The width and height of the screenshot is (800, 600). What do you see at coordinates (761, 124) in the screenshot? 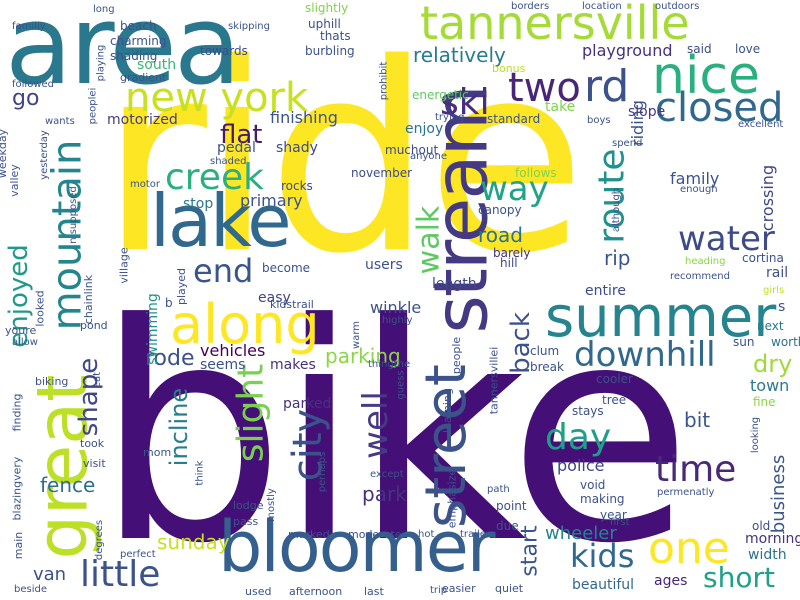
I see `cloud-word-excellent: excellent` at bounding box center [761, 124].